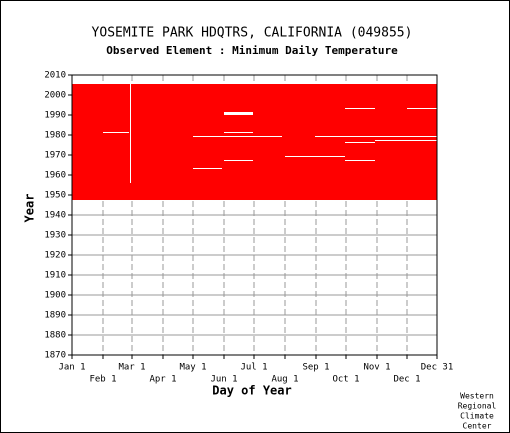  What do you see at coordinates (162, 380) in the screenshot?
I see `x-tick-label: Apr 1` at bounding box center [162, 380].